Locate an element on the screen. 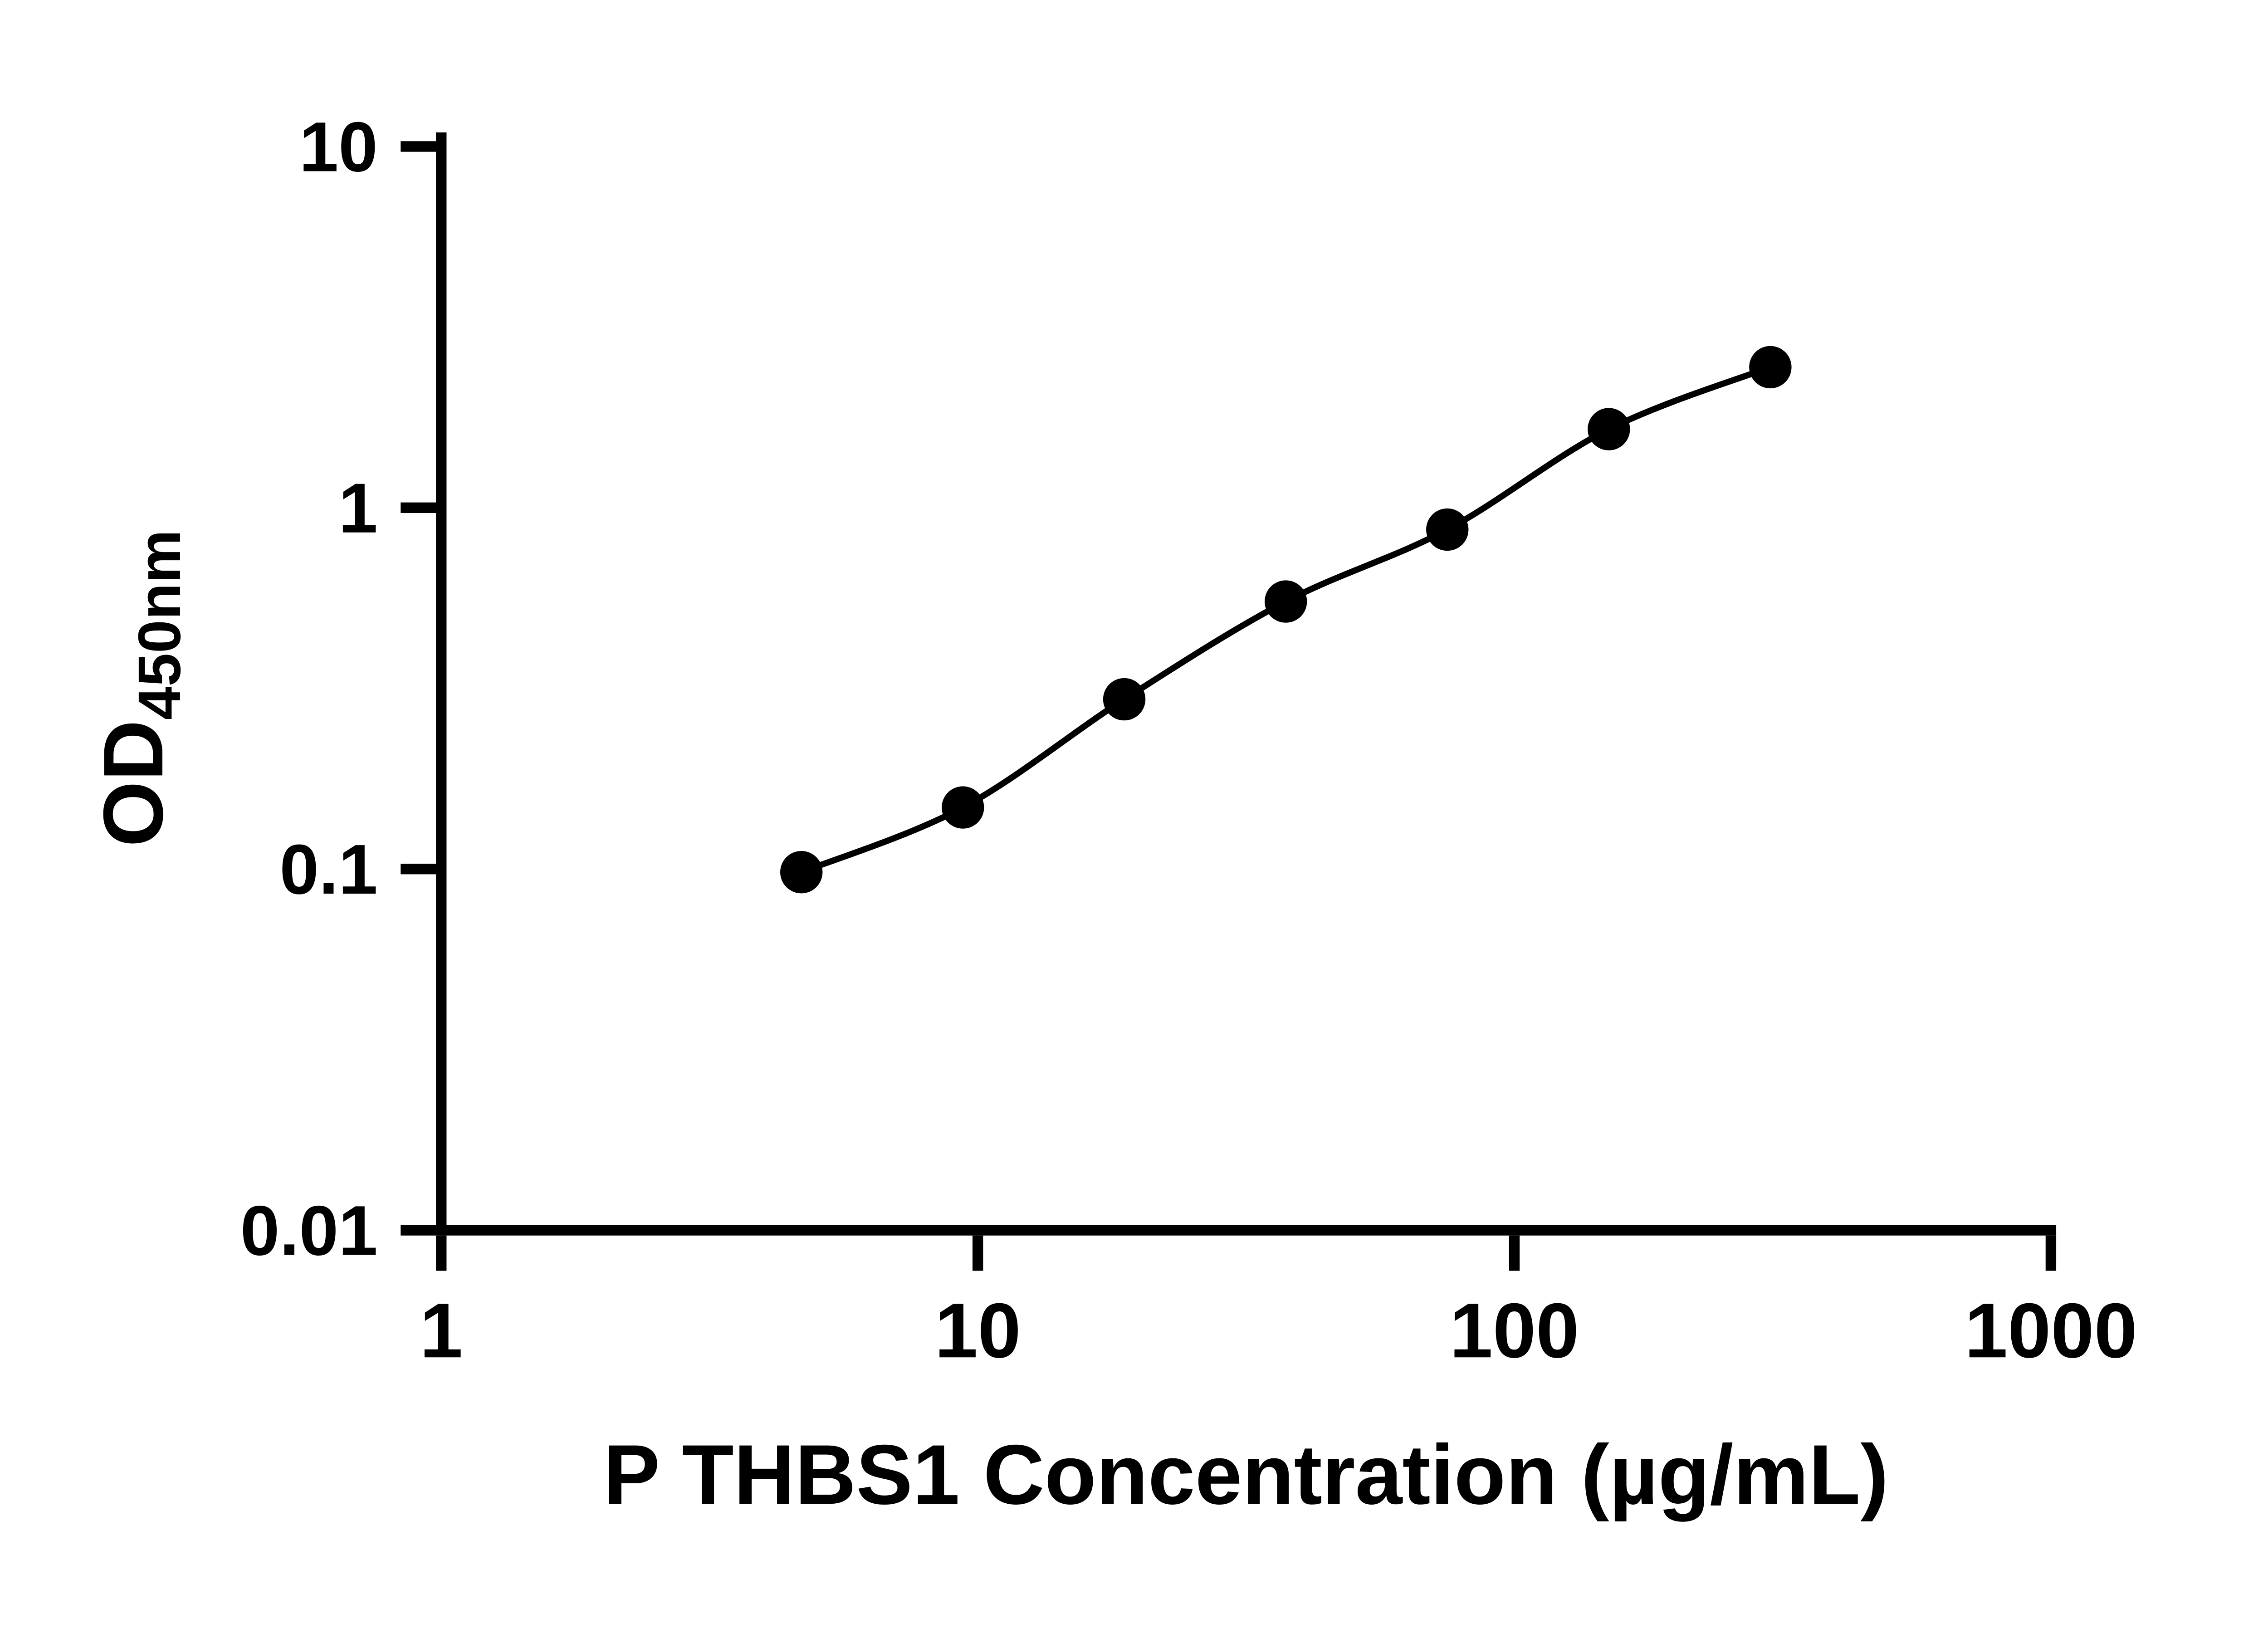  x-tick-label: 1 is located at coordinates (442, 1330).